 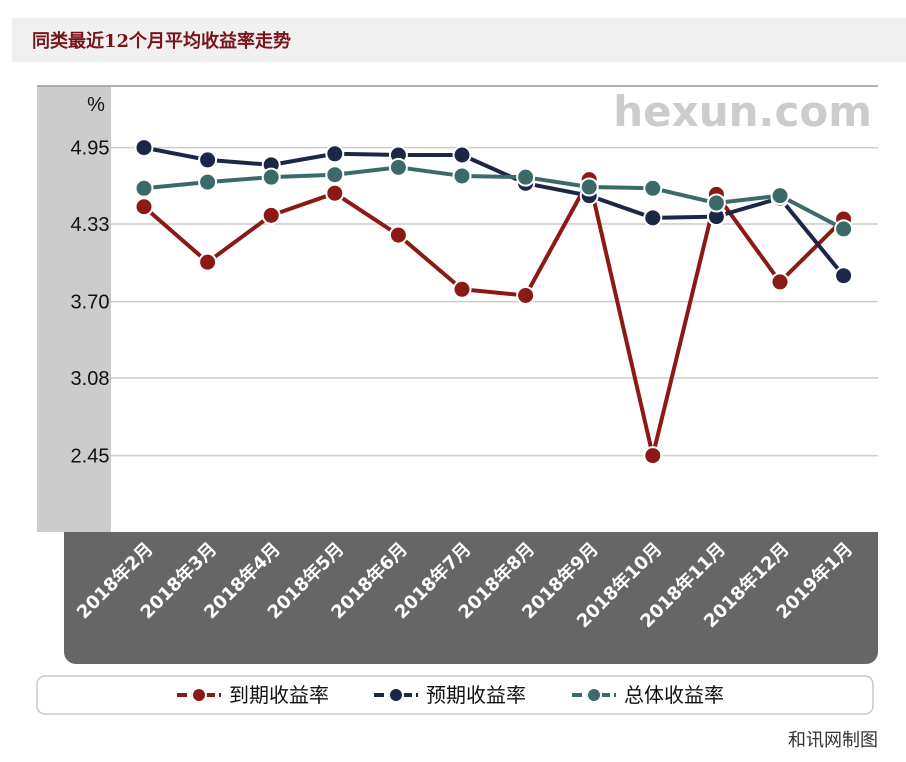 What do you see at coordinates (90, 303) in the screenshot?
I see `y-tick-label: 3.70` at bounding box center [90, 303].